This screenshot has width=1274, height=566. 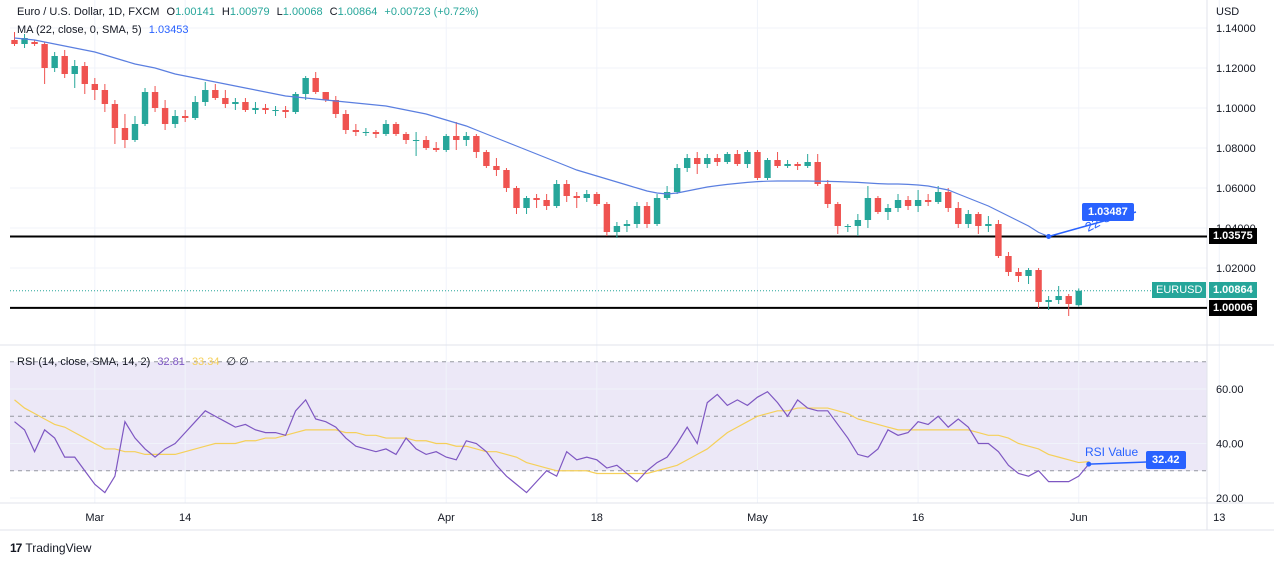 I want to click on low-value: 1.00068, so click(x=302, y=12).